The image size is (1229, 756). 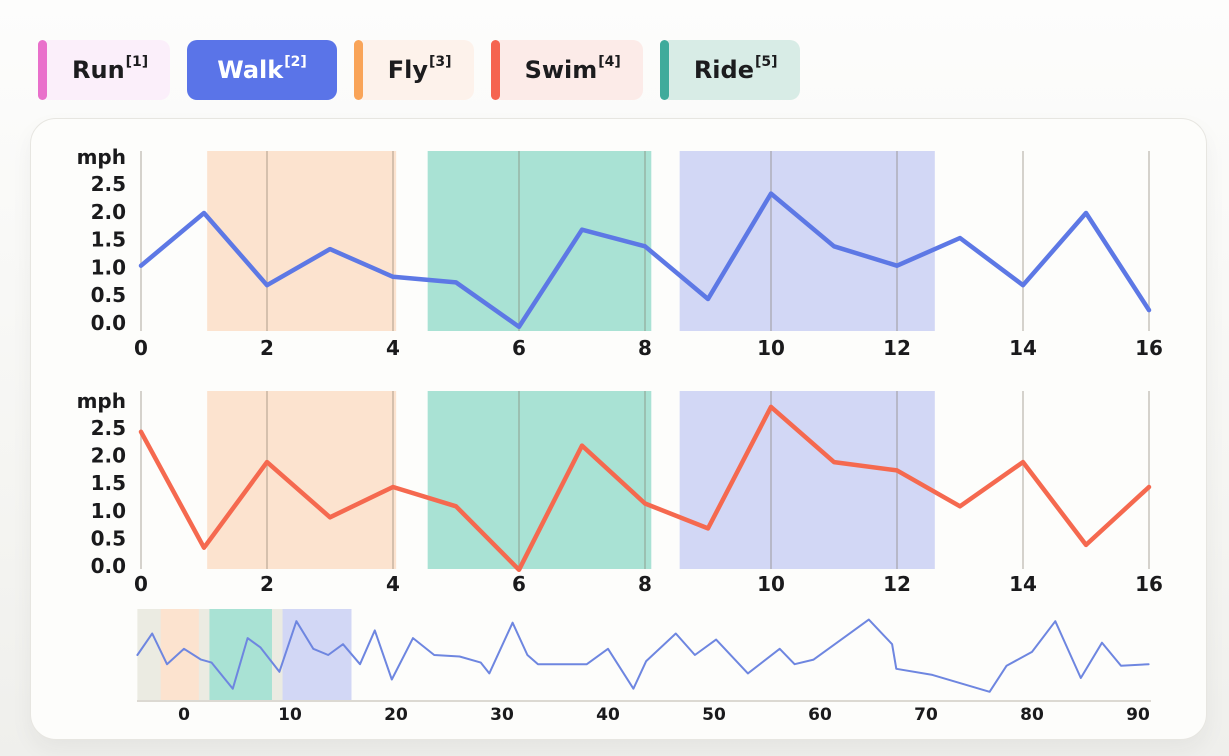 I want to click on legend-label: Run[1], so click(x=110, y=69).